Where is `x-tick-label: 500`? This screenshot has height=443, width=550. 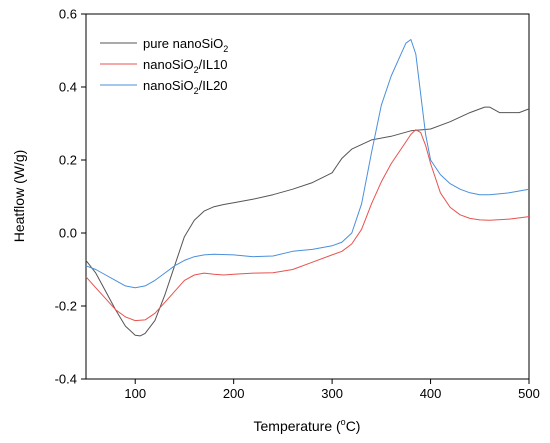
x-tick-label: 500 is located at coordinates (529, 393).